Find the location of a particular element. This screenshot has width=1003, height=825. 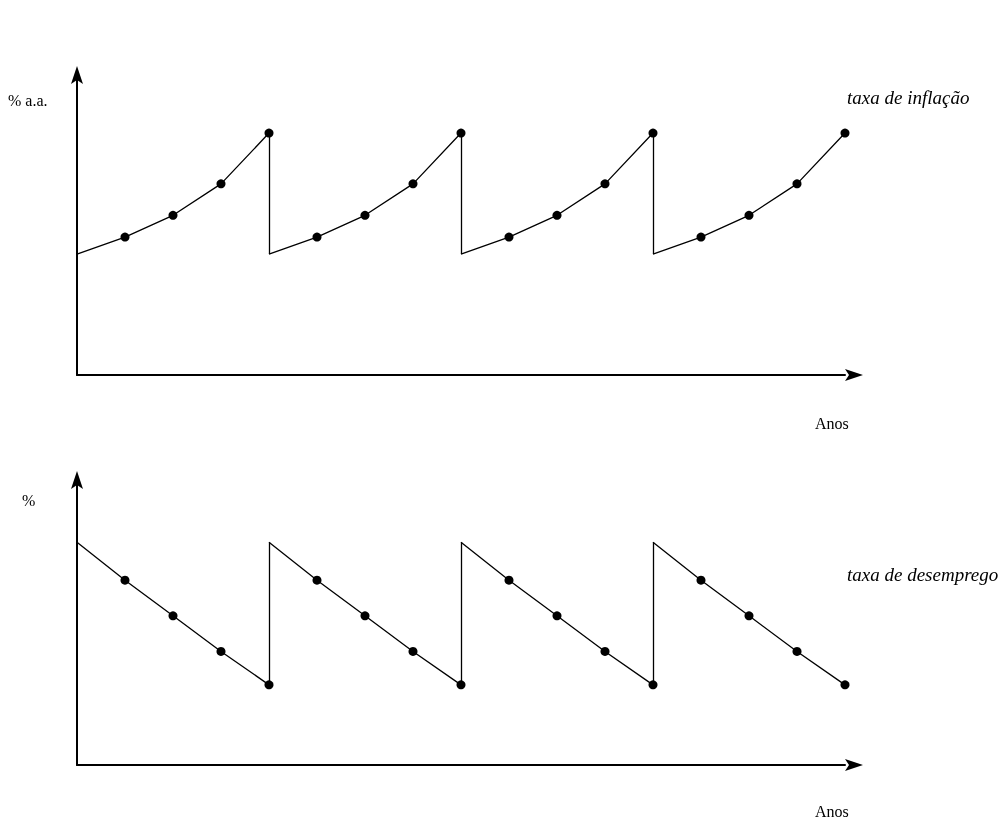

y-axis-title: % is located at coordinates (29, 500).